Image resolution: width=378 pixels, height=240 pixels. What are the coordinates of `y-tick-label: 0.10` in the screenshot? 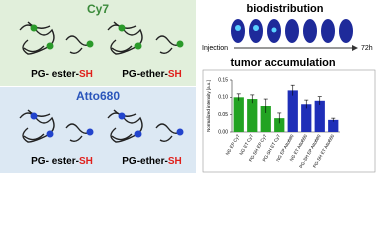 It's located at (223, 98).